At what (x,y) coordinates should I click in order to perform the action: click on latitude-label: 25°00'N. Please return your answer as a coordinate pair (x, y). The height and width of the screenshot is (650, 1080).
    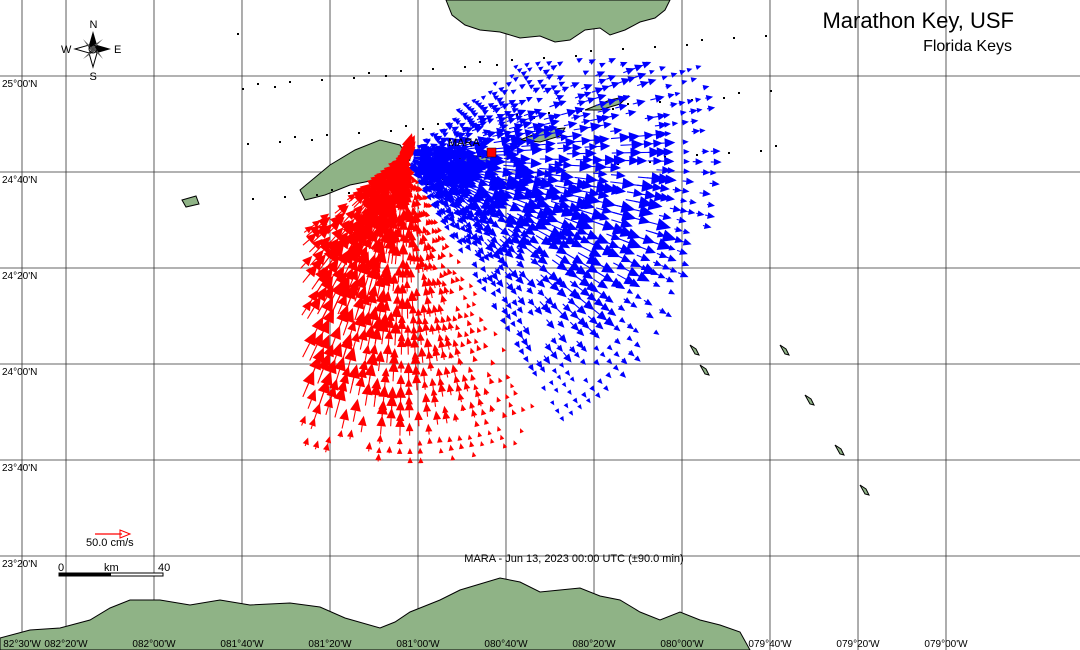
    Looking at the image, I should click on (19, 84).